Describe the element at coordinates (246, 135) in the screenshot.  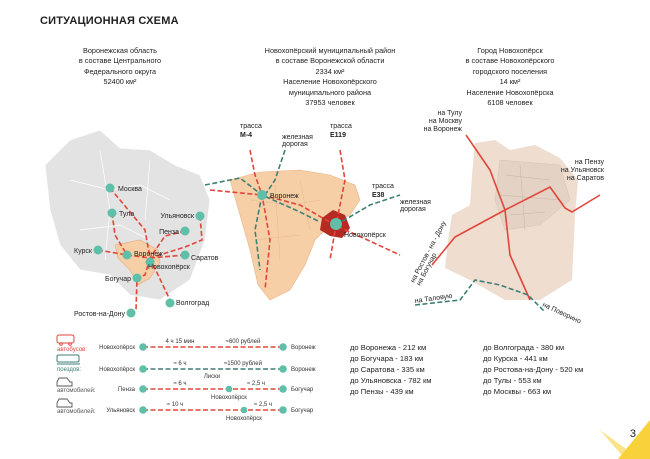
I see `label: М-4` at that location.